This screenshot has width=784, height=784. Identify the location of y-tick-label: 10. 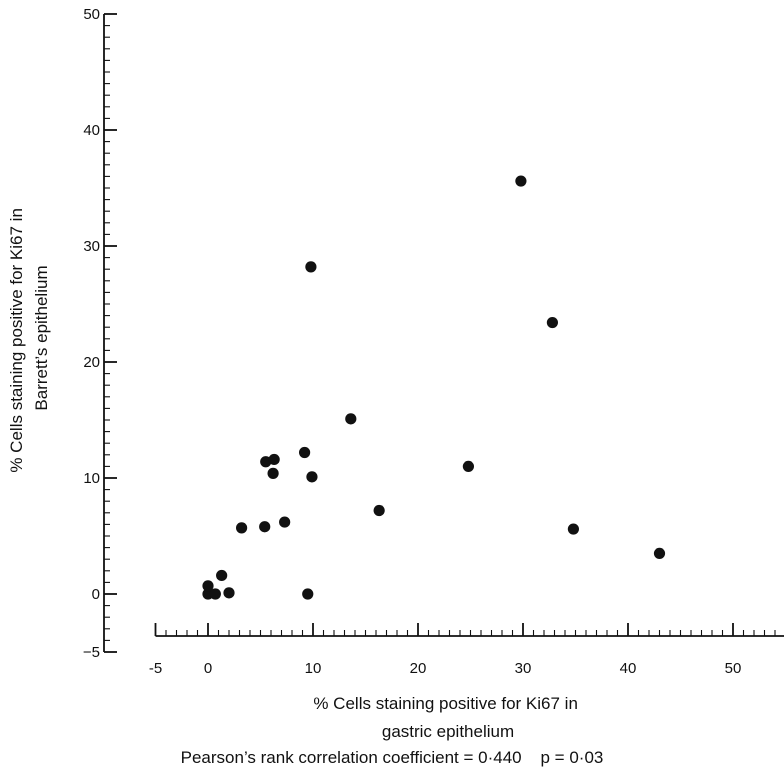
(91, 478).